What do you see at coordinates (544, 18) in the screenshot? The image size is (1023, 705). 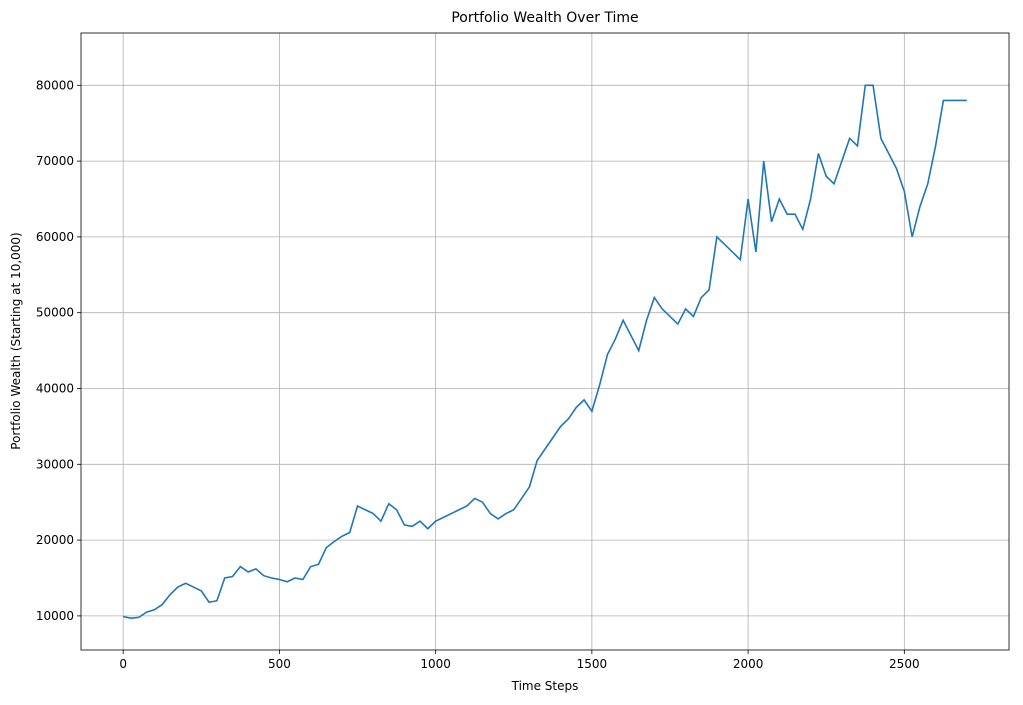 I see `chart-title: Portfolio Wealth Over Time` at bounding box center [544, 18].